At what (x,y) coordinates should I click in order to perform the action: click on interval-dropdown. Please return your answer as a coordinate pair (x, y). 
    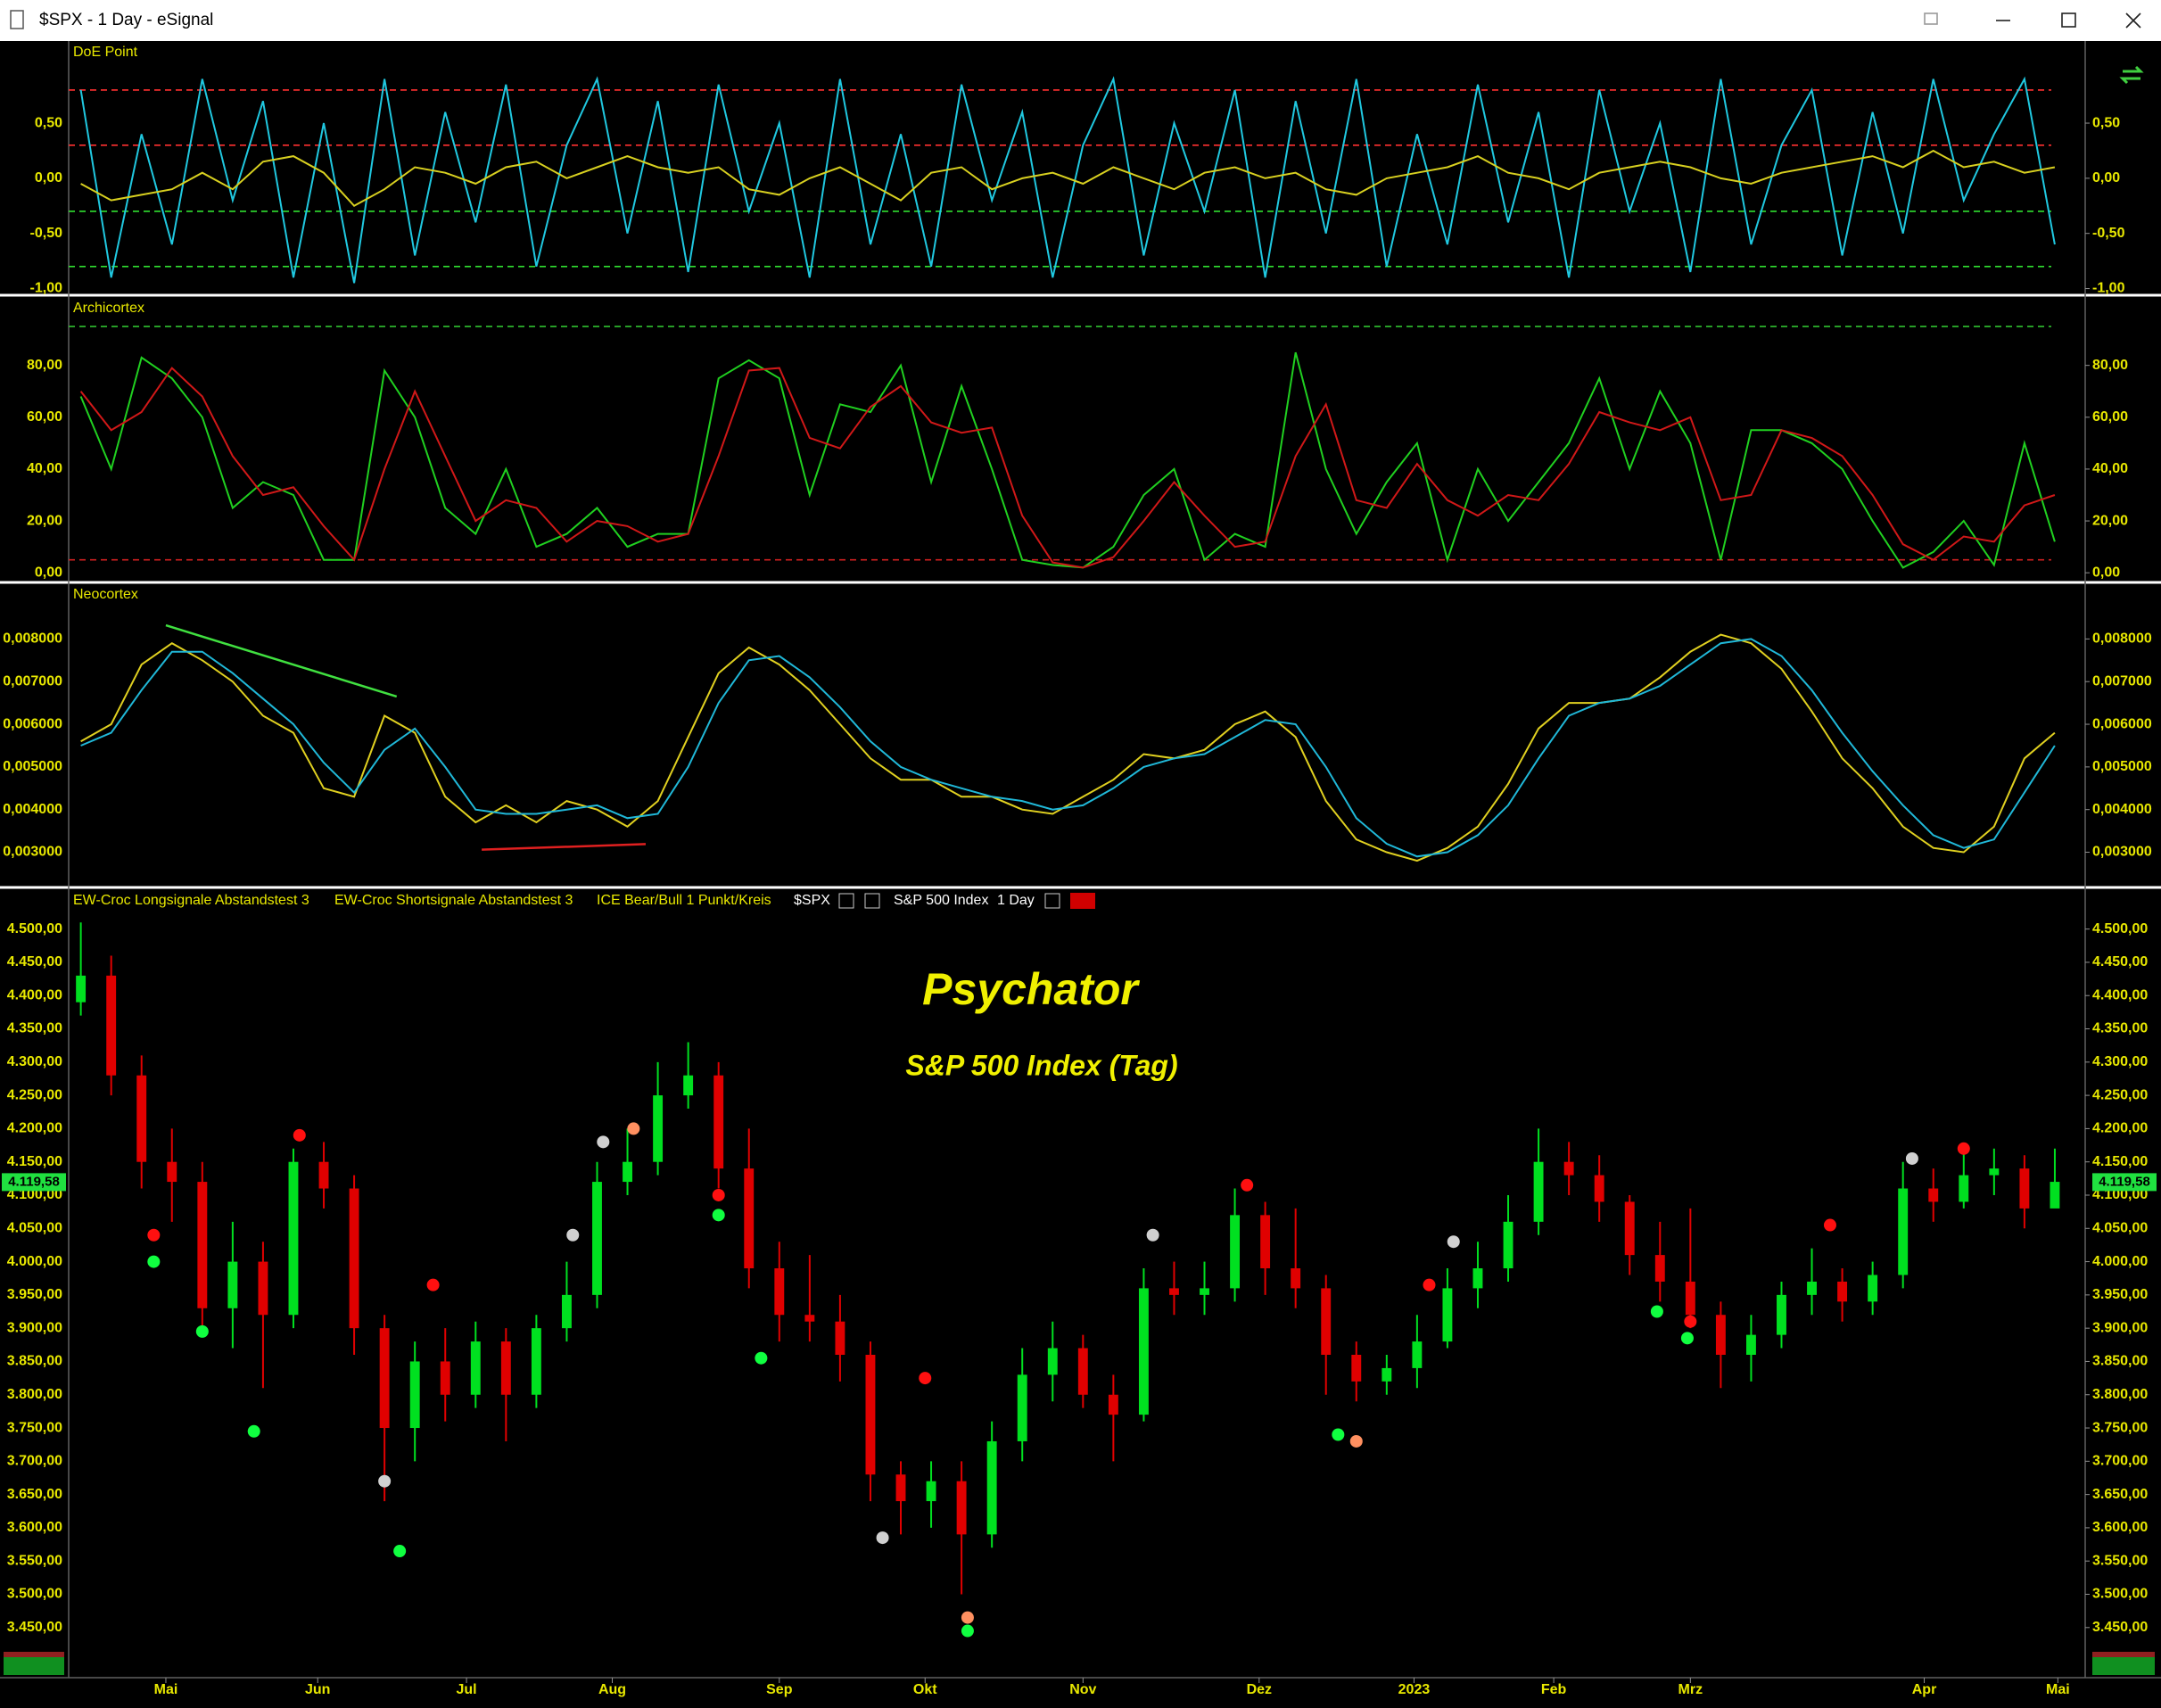
    Looking at the image, I should click on (872, 901).